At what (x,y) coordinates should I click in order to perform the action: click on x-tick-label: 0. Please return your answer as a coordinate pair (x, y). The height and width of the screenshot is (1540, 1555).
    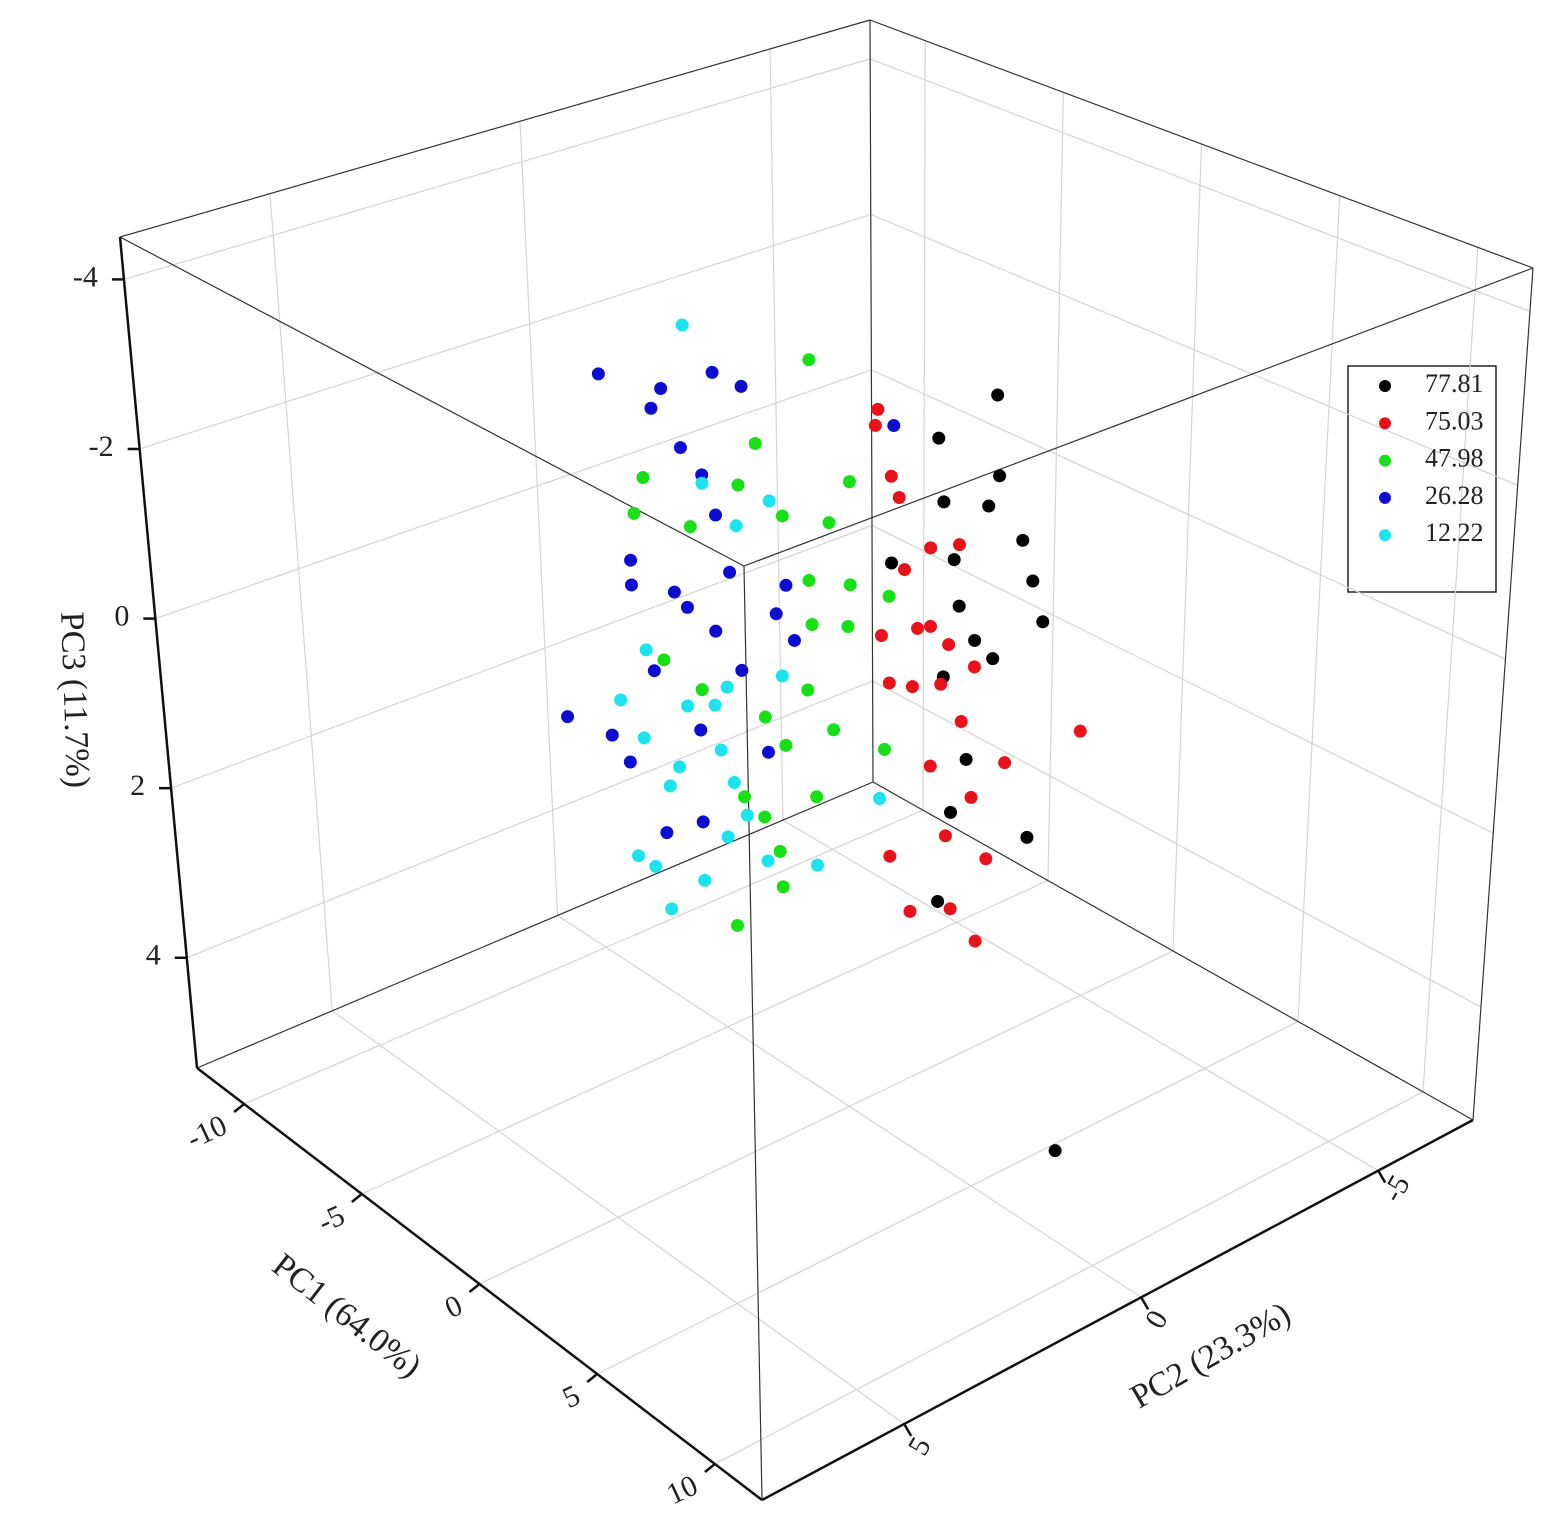
    Looking at the image, I should click on (454, 1307).